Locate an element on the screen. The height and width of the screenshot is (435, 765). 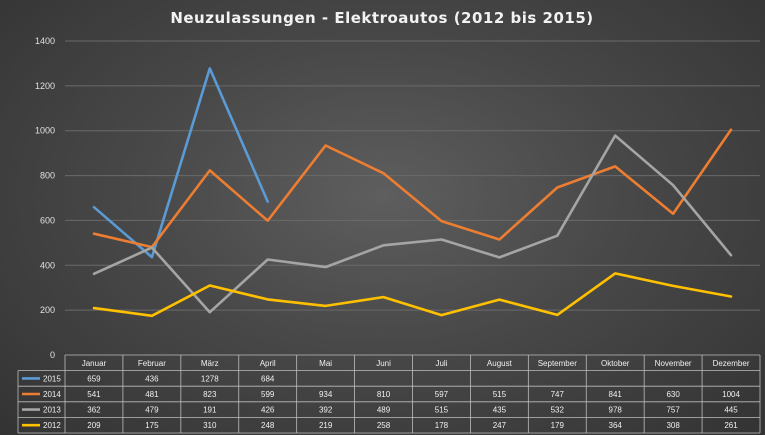
table-cell: 435 is located at coordinates (500, 410).